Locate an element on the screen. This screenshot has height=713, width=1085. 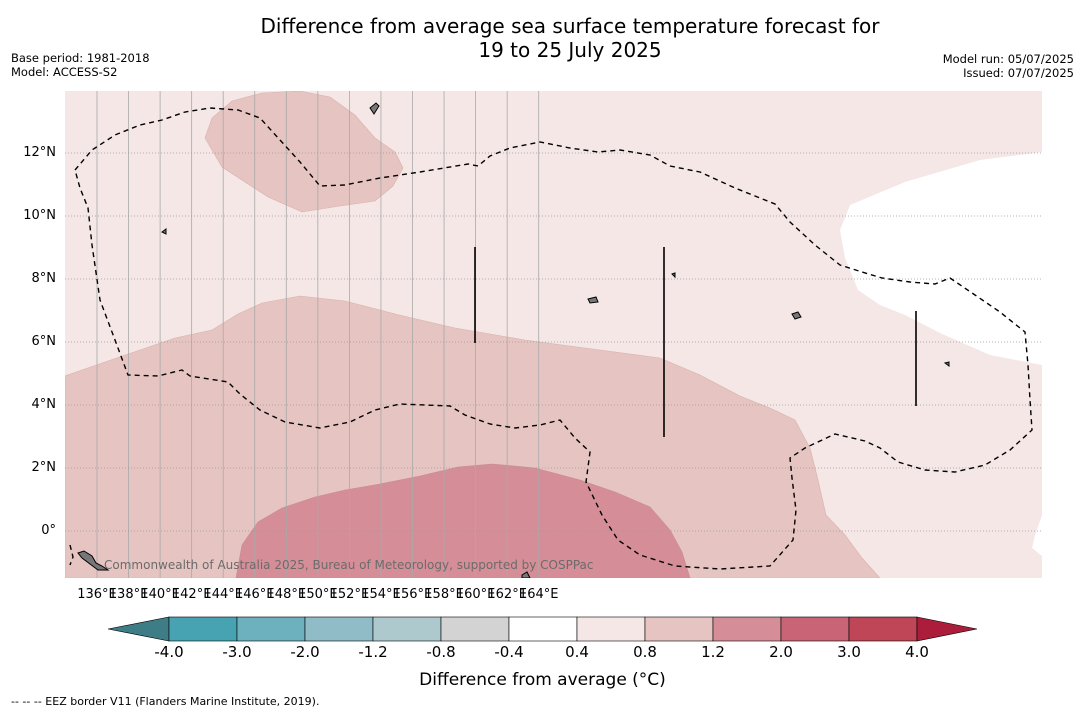
longitude-tick-label: 154°E is located at coordinates (381, 594).